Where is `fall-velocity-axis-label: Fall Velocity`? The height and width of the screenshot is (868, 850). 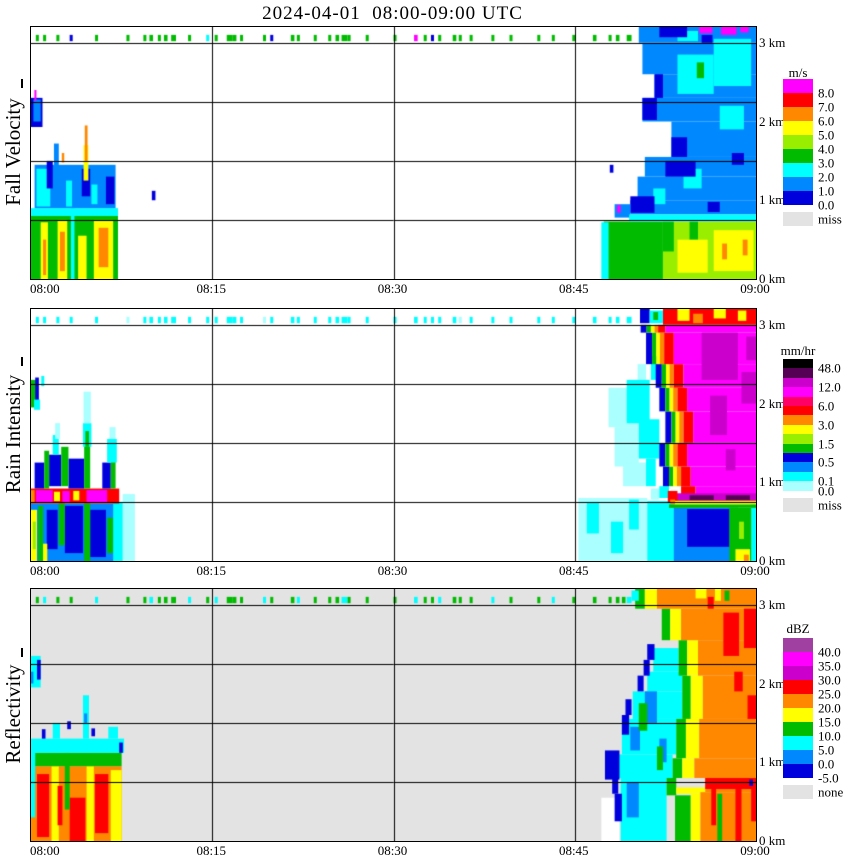
fall-velocity-axis-label: Fall Velocity is located at coordinates (13, 152).